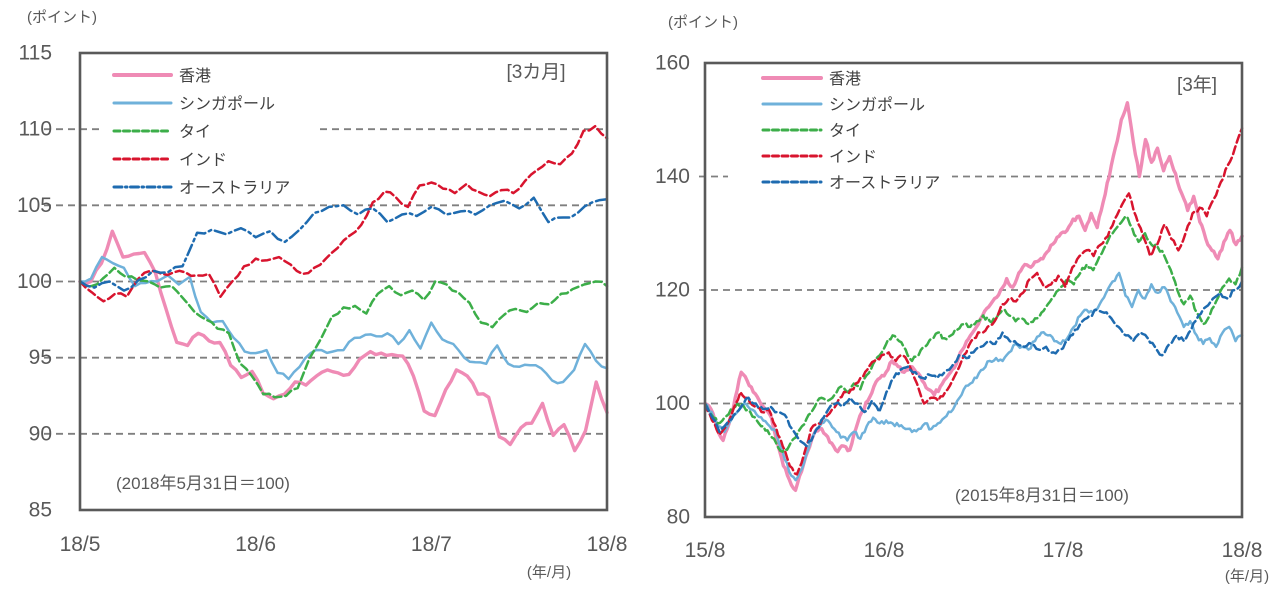 The image size is (1281, 593). Describe the element at coordinates (884, 550) in the screenshot. I see `x-tick-label-16-8: 16/8` at that location.